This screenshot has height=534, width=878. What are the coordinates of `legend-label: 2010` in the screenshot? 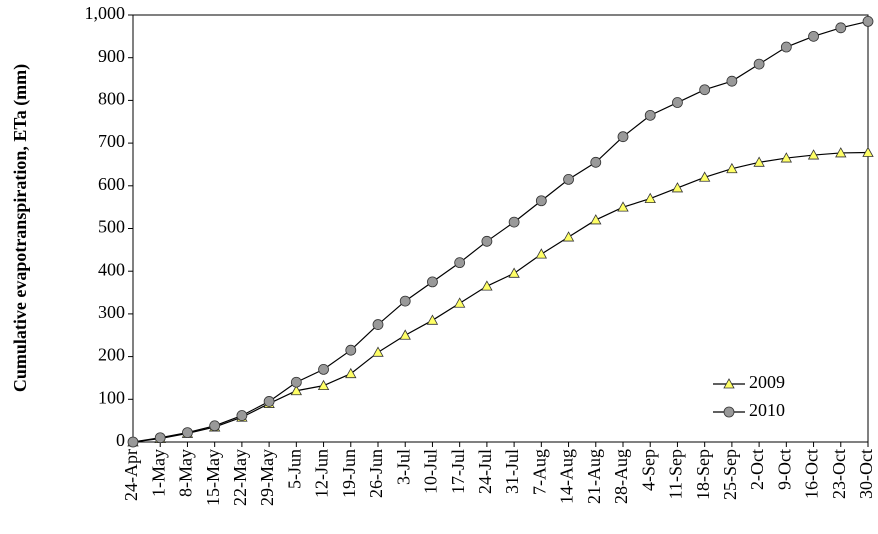 It's located at (767, 410).